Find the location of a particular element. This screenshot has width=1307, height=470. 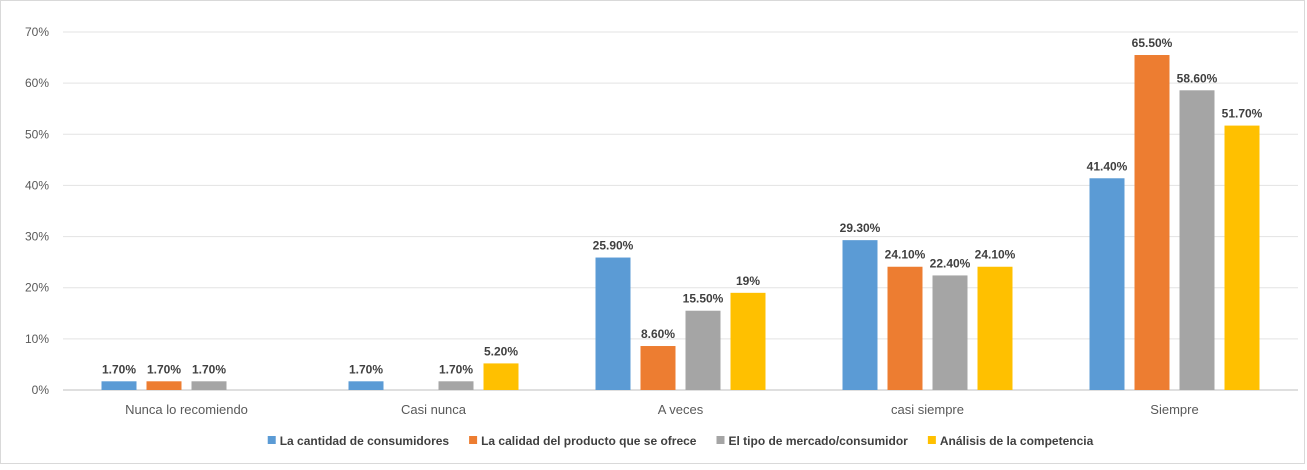

x-category-label: A veces is located at coordinates (681, 409).